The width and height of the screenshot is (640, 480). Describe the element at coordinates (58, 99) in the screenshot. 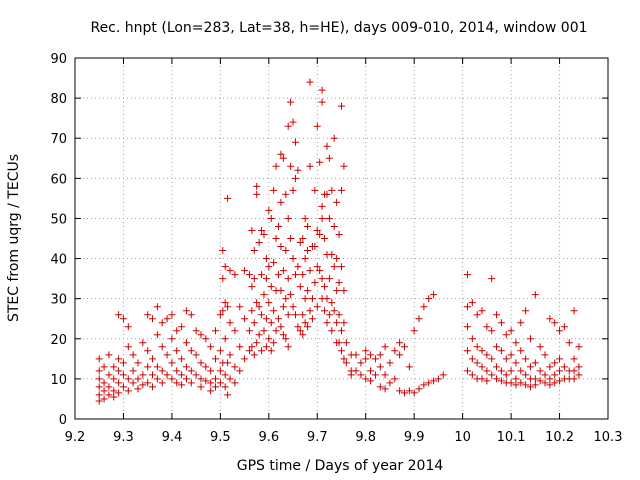

I see `y-tick-label: 80` at that location.